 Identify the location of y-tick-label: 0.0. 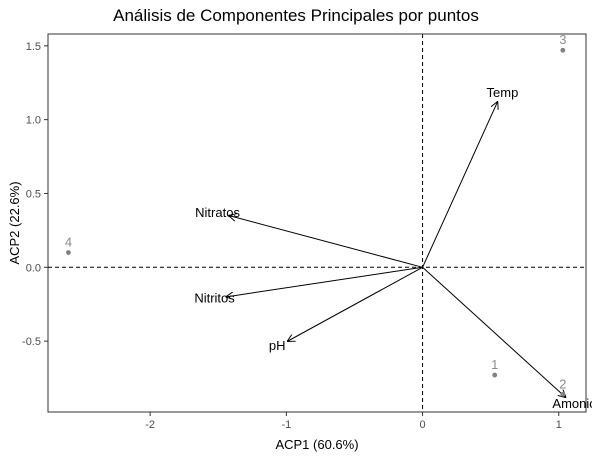
(33, 268).